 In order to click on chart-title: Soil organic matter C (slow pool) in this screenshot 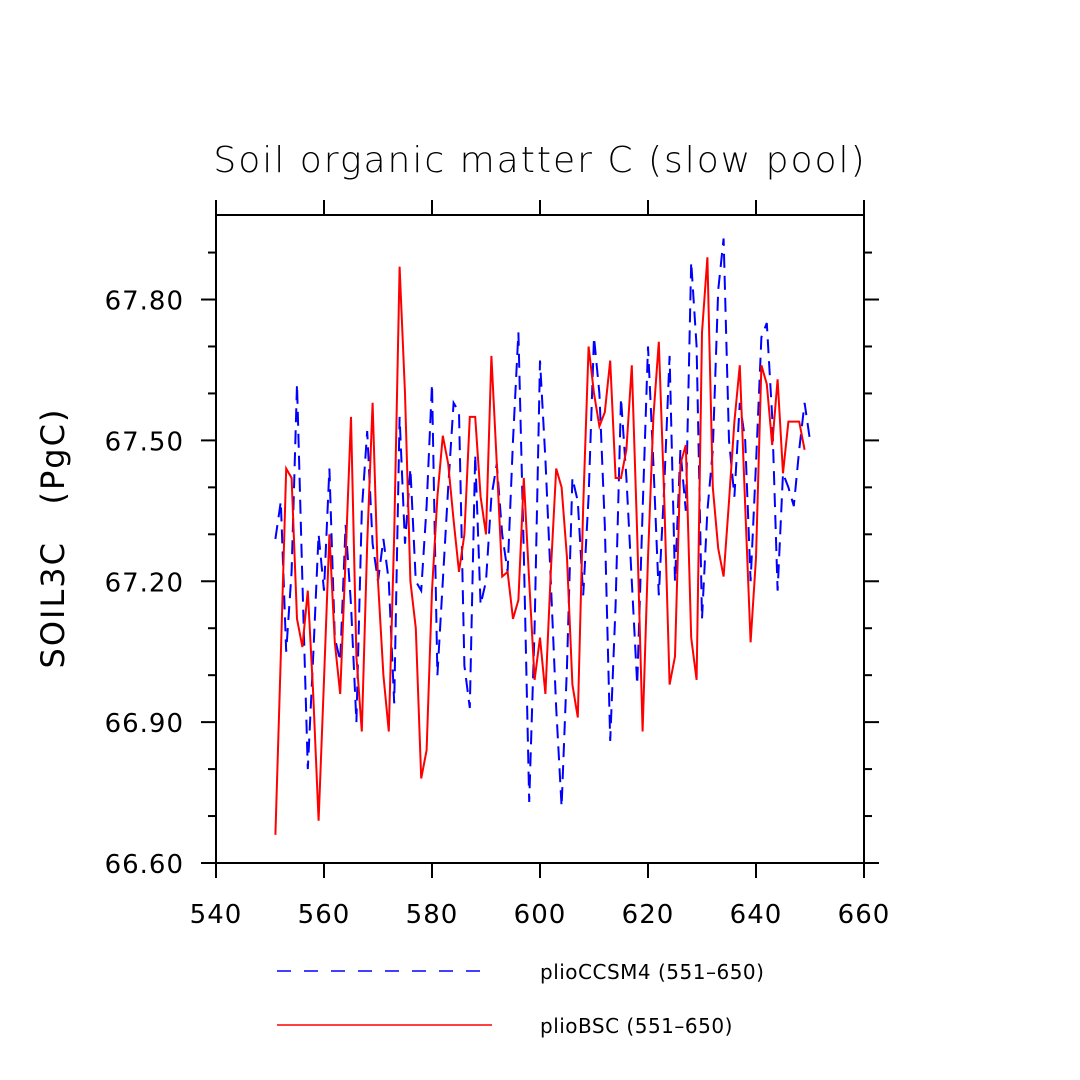, I will do `click(539, 160)`.